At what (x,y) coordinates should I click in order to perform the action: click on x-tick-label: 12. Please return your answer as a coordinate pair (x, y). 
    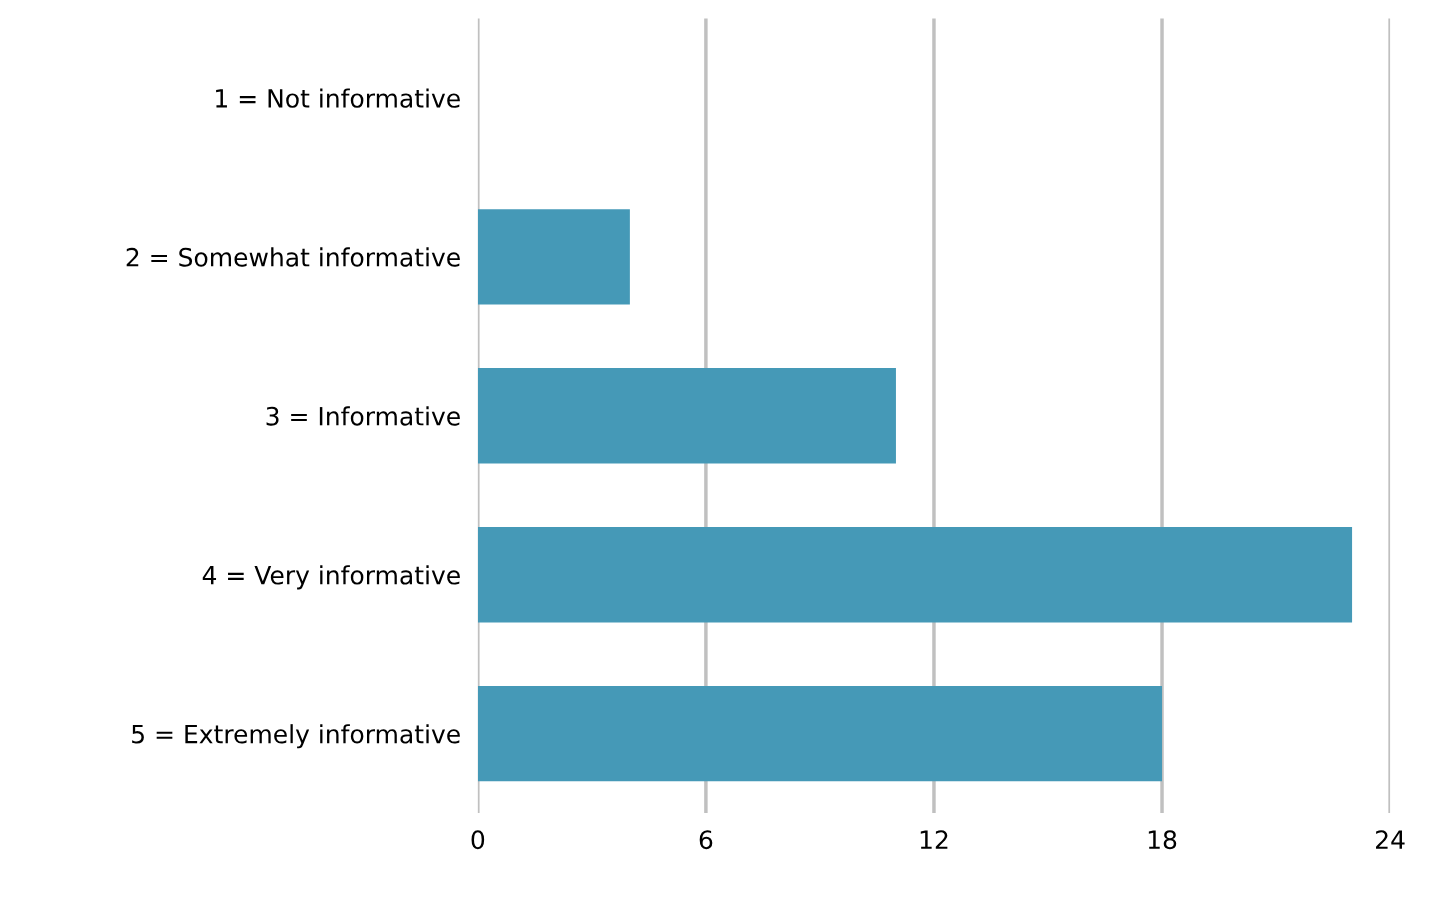
    Looking at the image, I should click on (934, 839).